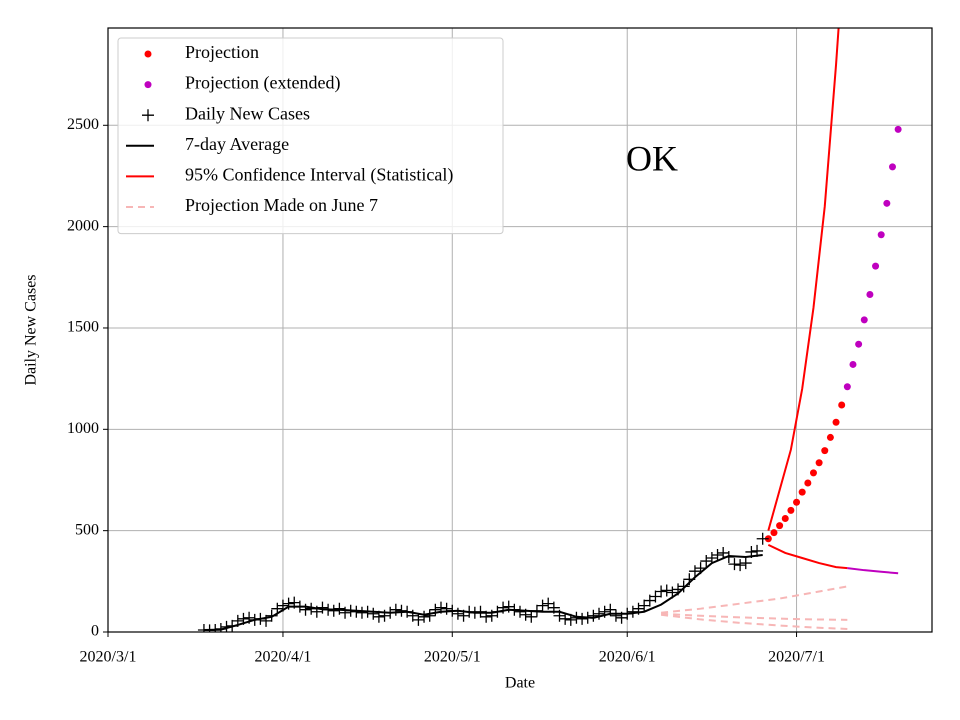  Describe the element at coordinates (520, 683) in the screenshot. I see `x-axis-label: Date` at that location.